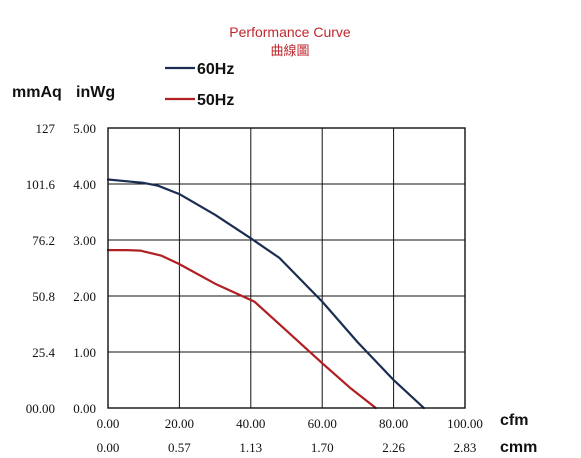 The image size is (581, 458). What do you see at coordinates (84, 128) in the screenshot?
I see `y-tick-label-inwg: 5.00` at bounding box center [84, 128].